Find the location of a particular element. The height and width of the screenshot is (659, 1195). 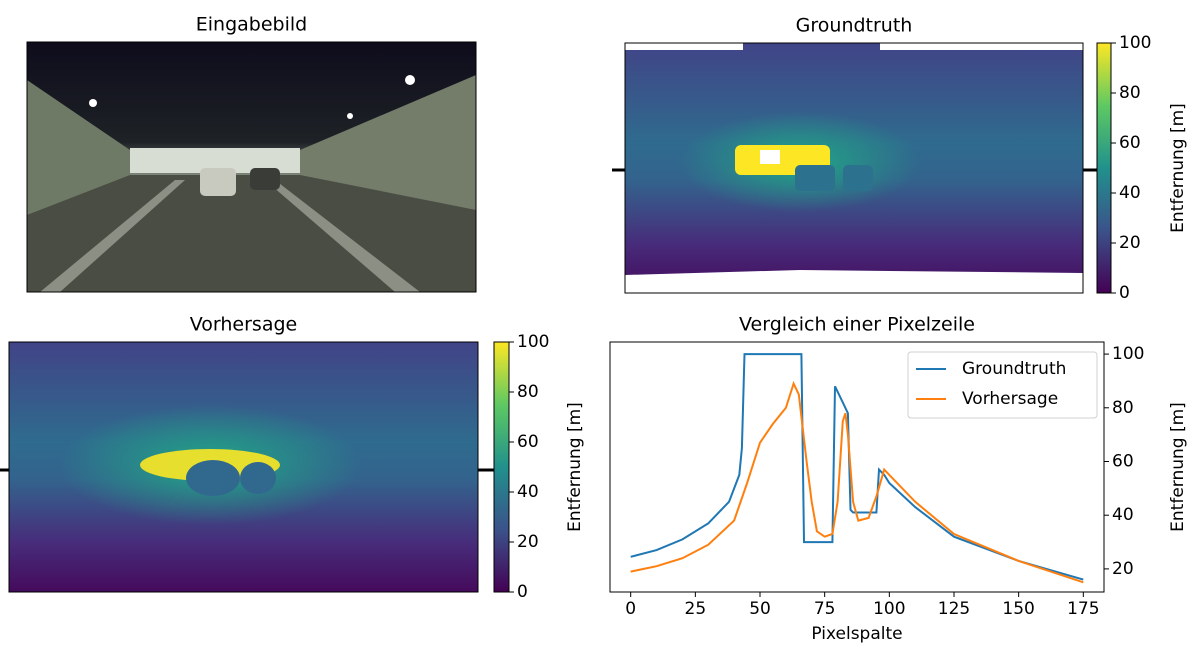

y-tick-label: 80 is located at coordinates (1123, 408).